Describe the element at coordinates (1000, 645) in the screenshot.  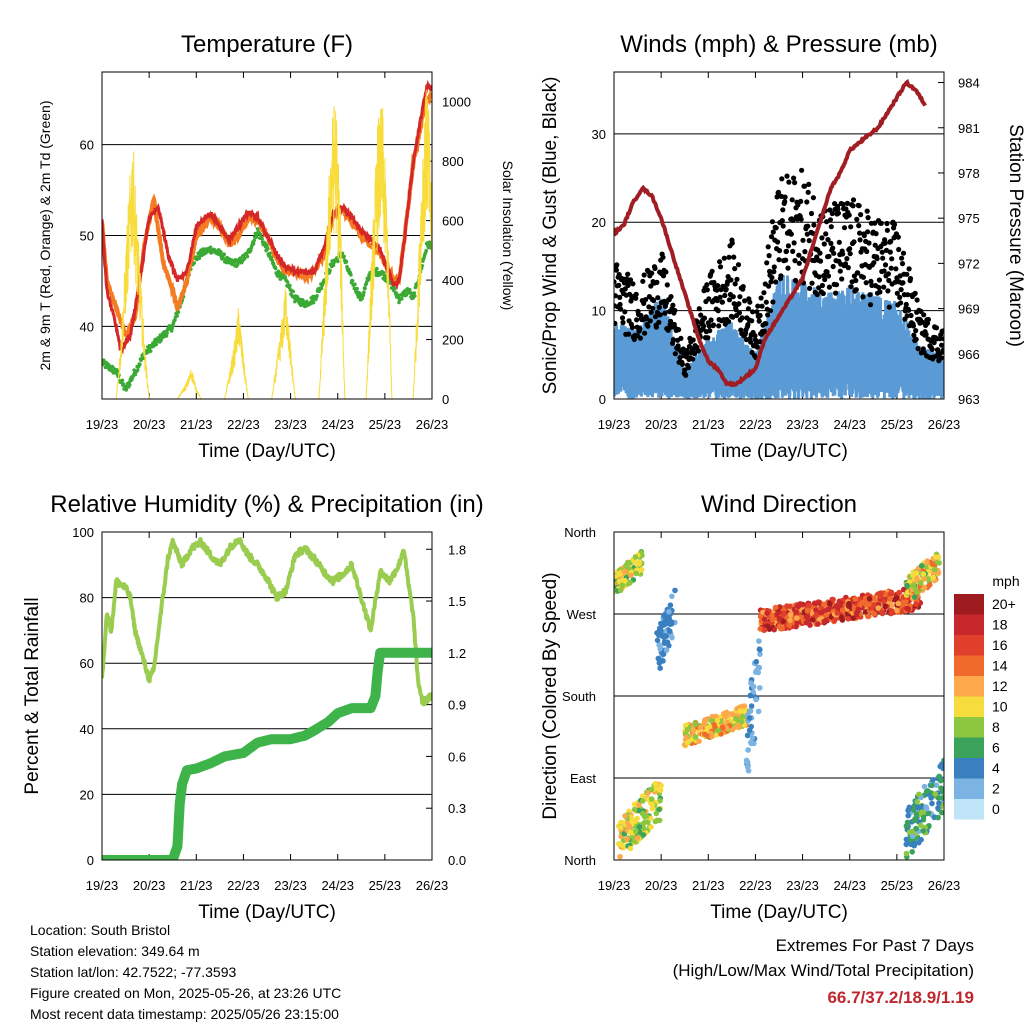
I see `speed-legend-label: 16` at that location.